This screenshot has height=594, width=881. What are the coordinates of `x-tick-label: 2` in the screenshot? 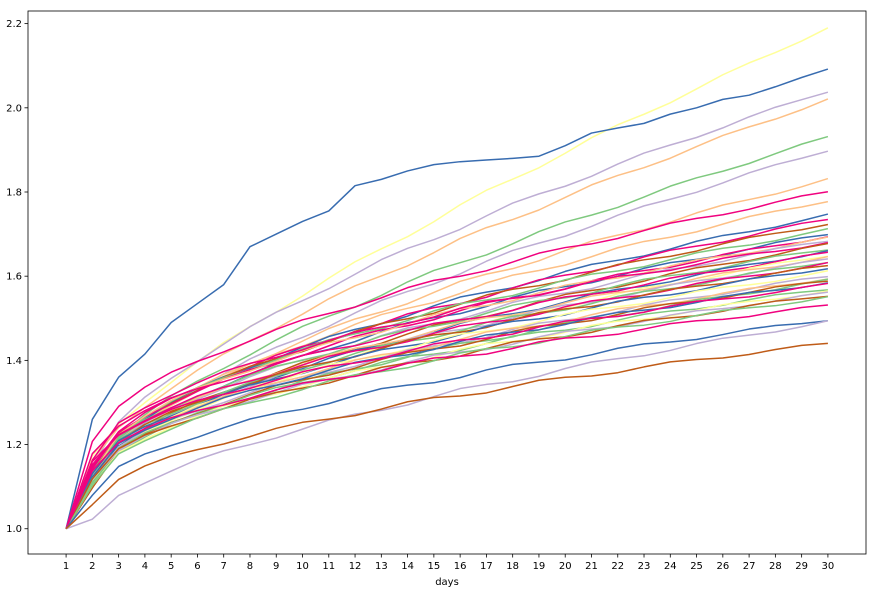 It's located at (92, 566).